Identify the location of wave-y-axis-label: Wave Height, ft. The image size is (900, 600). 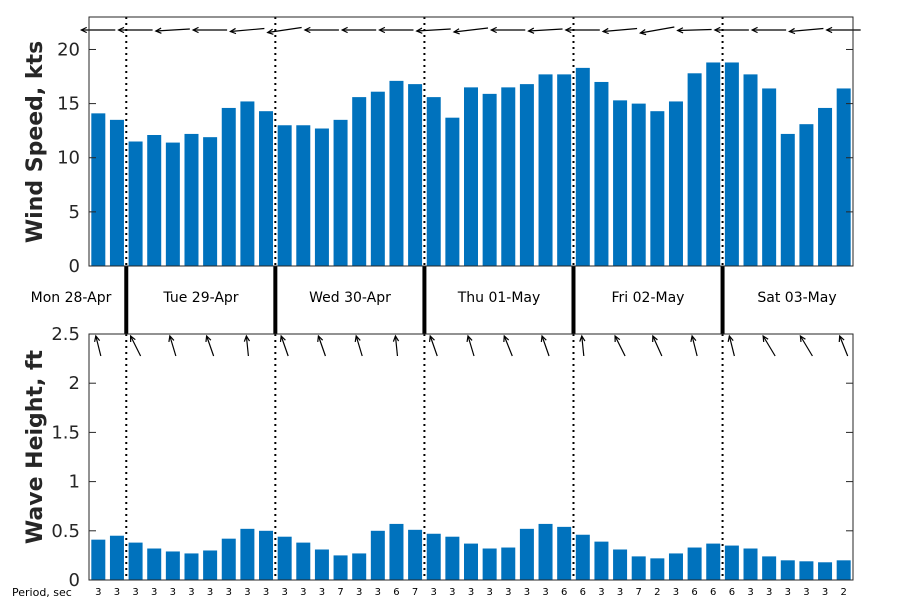
(35, 446).